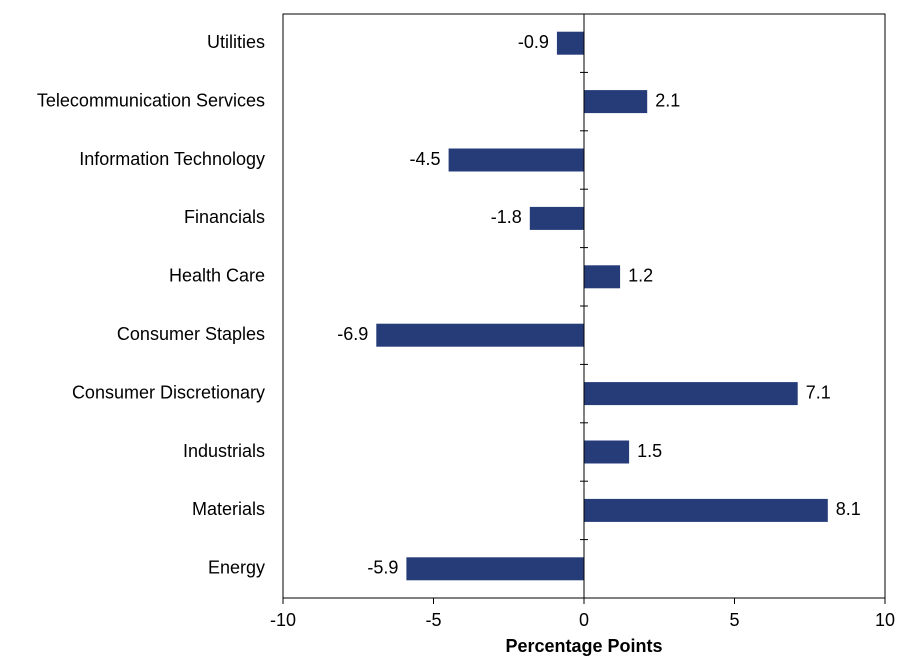 This screenshot has height=662, width=910. Describe the element at coordinates (649, 451) in the screenshot. I see `value-label: 1.5` at that location.